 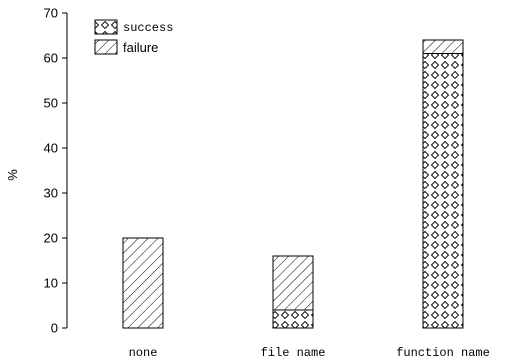 I want to click on legend-swatch-failure, so click(x=106, y=47).